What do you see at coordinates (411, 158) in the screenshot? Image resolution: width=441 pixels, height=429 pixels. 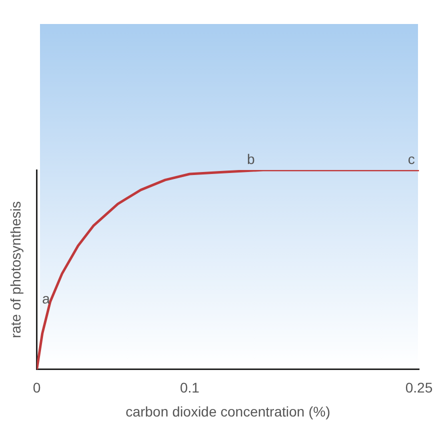 I see `annotation: c` at bounding box center [411, 158].